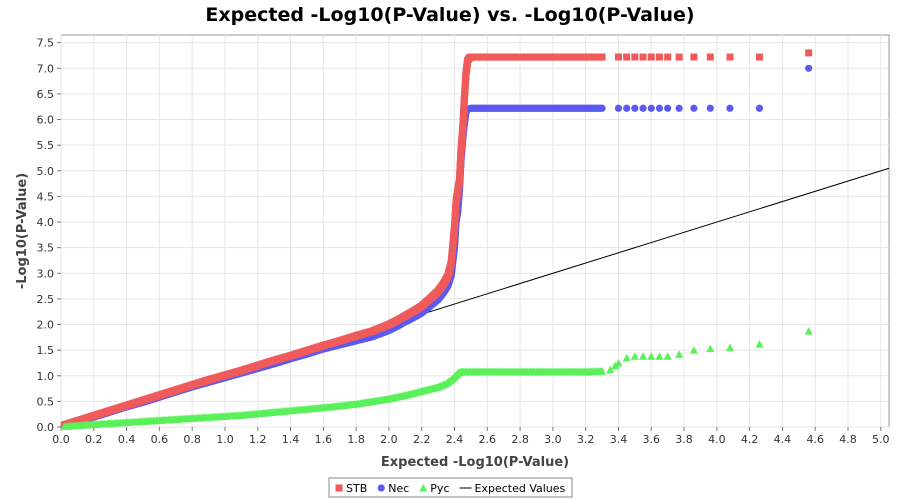  I want to click on legend-item-stb: STB, so click(351, 488).